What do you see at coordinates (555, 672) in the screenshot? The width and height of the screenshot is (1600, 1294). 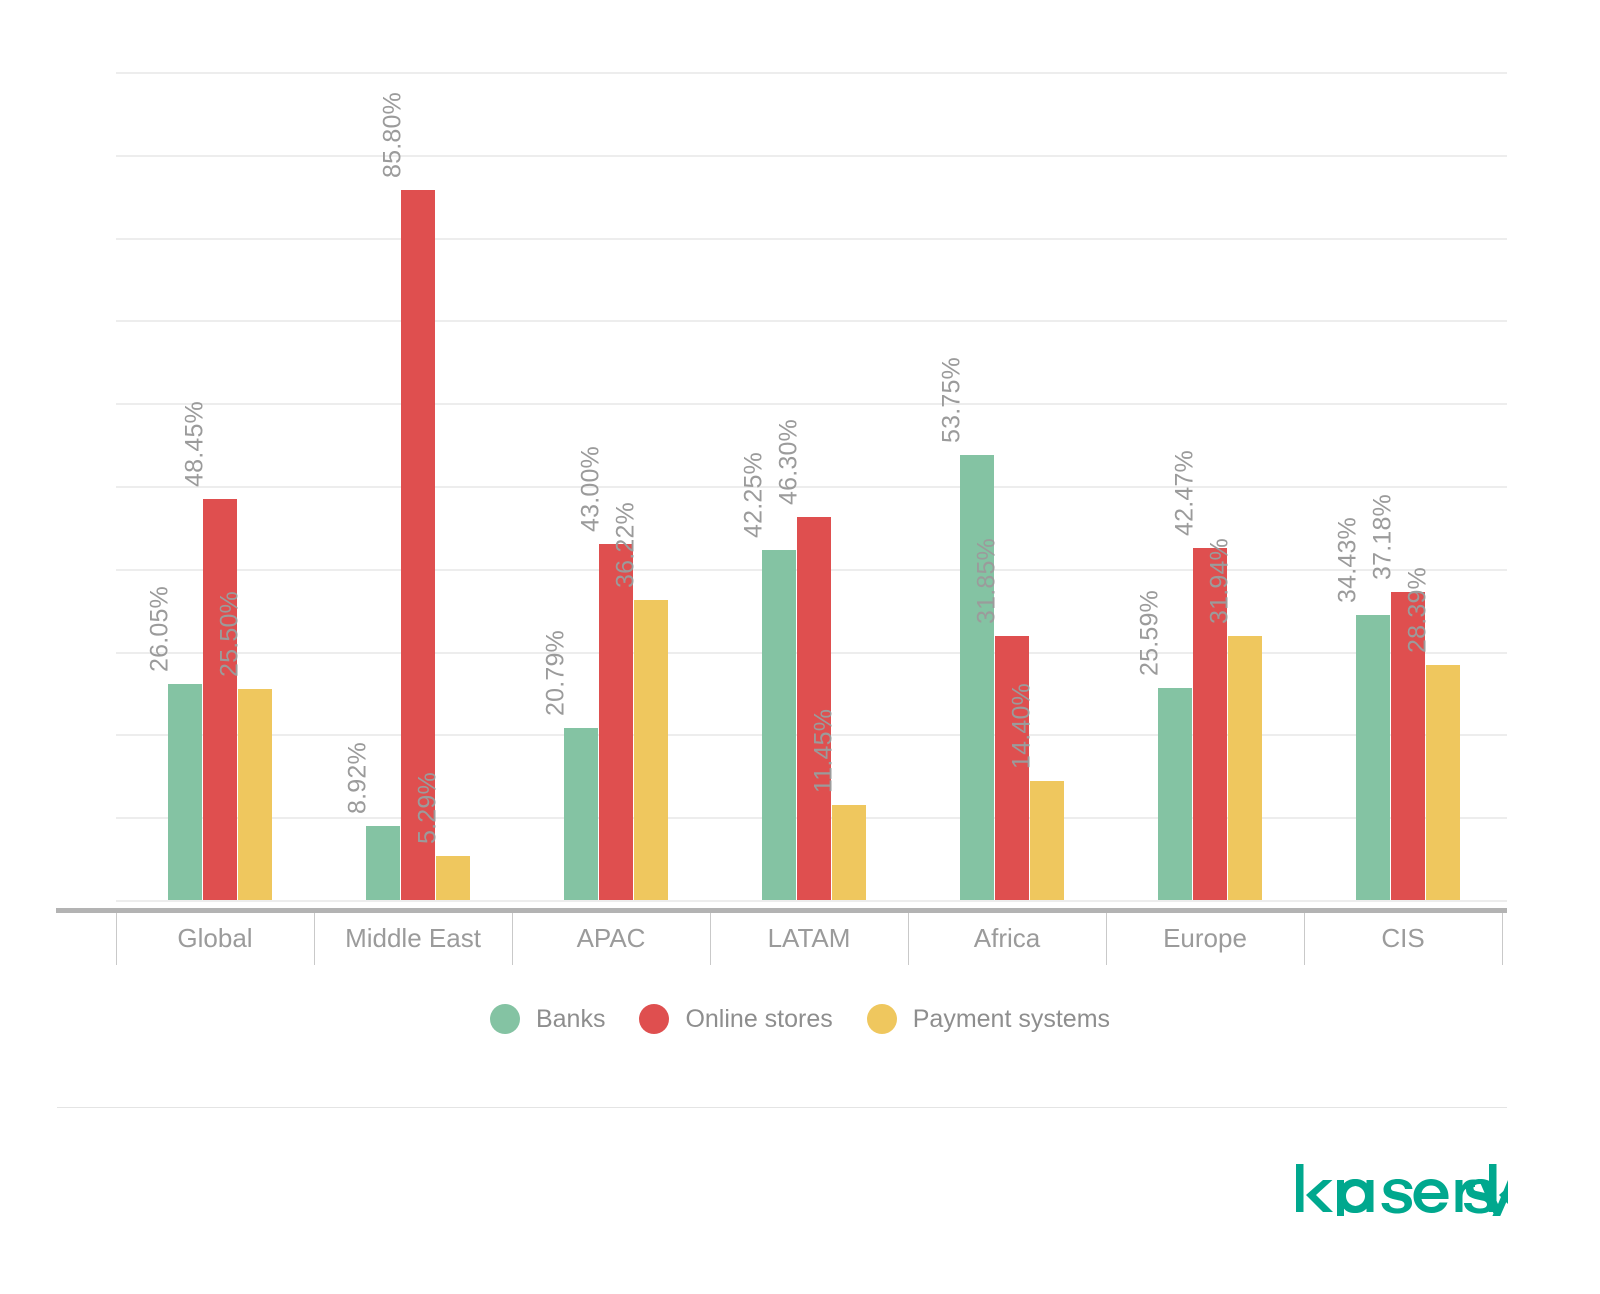 I see `bar-value-label: 20.79%` at bounding box center [555, 672].